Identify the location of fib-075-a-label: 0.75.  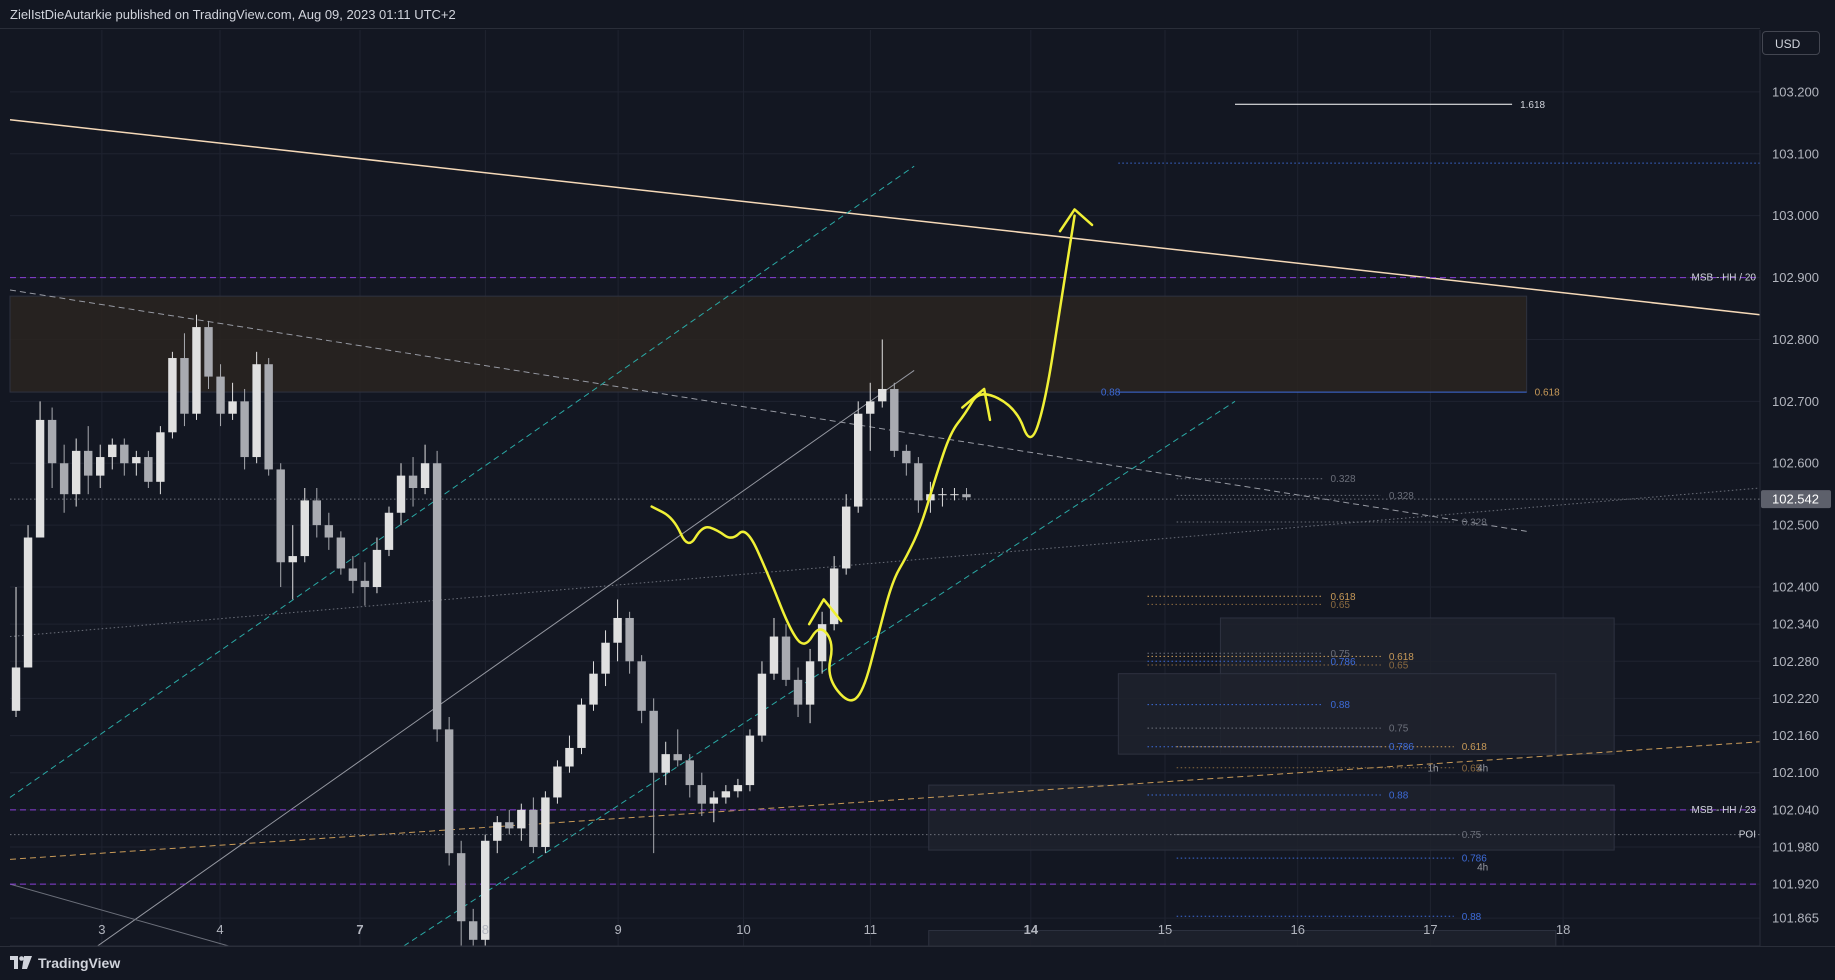
(1341, 654).